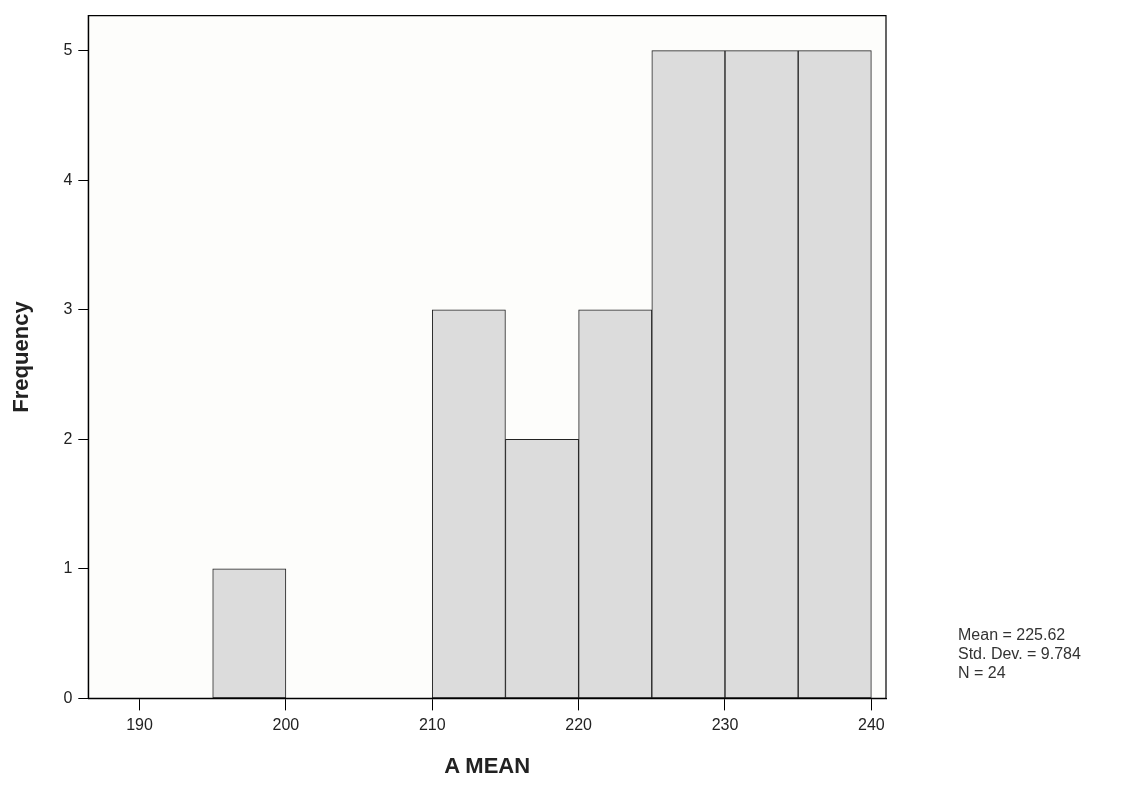 The width and height of the screenshot is (1126, 794). I want to click on y-tick-label: 1, so click(68, 568).